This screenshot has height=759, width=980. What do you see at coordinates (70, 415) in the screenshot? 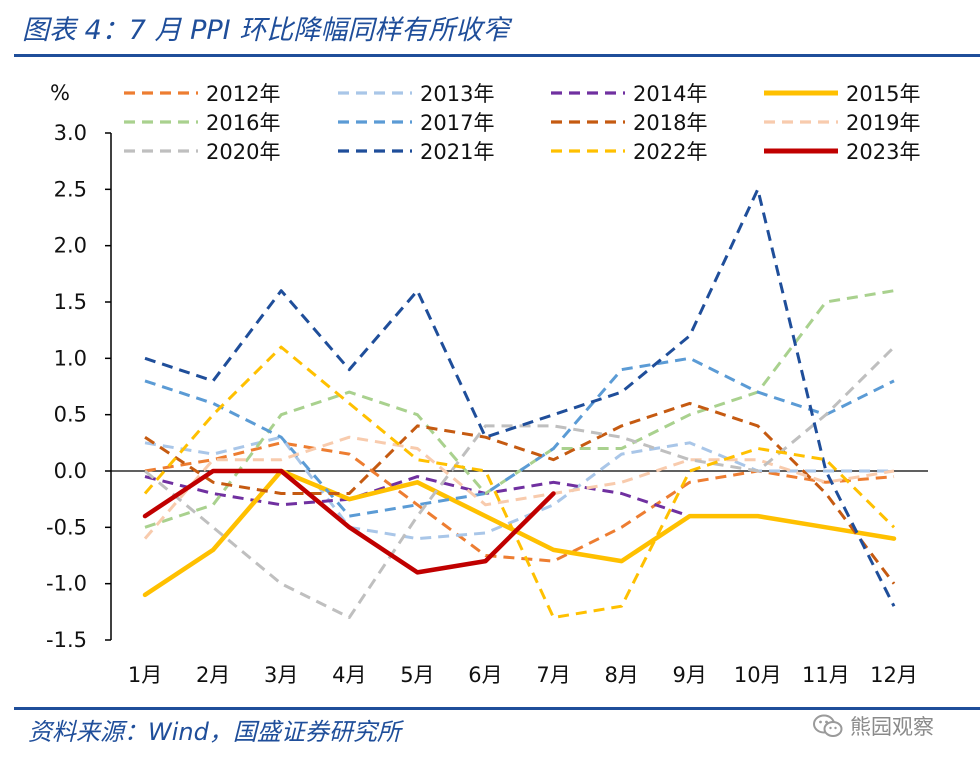
I see `y-tick-label: 0.5` at bounding box center [70, 415].